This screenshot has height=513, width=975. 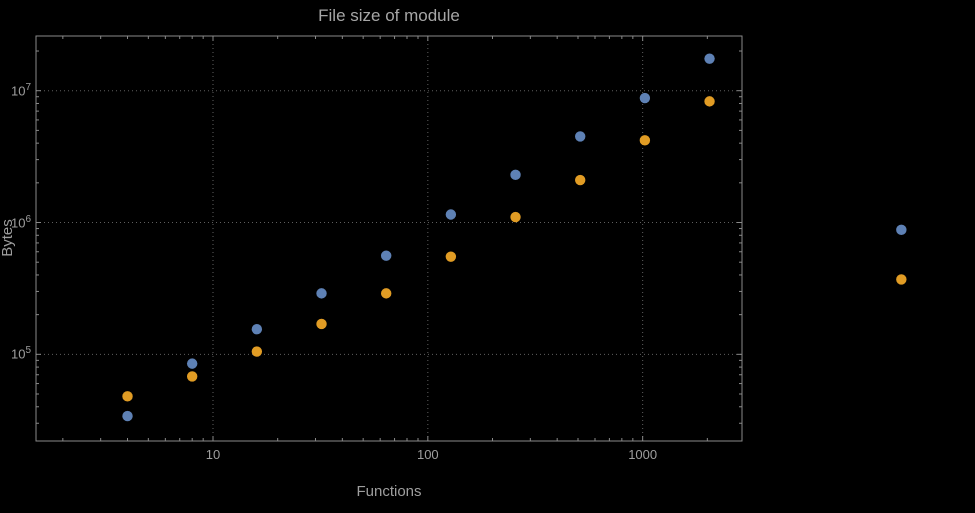 I want to click on x-tick-label: 10, so click(x=213, y=454).